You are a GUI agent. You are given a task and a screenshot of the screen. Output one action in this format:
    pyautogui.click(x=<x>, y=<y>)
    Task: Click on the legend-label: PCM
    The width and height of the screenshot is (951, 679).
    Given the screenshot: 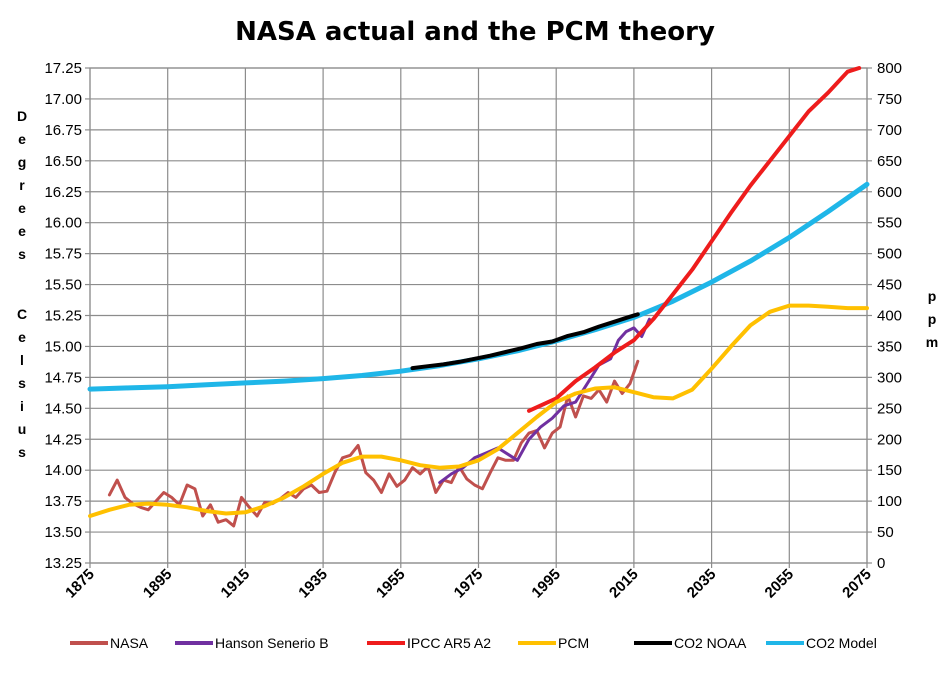 What is the action you would take?
    pyautogui.click(x=573, y=643)
    